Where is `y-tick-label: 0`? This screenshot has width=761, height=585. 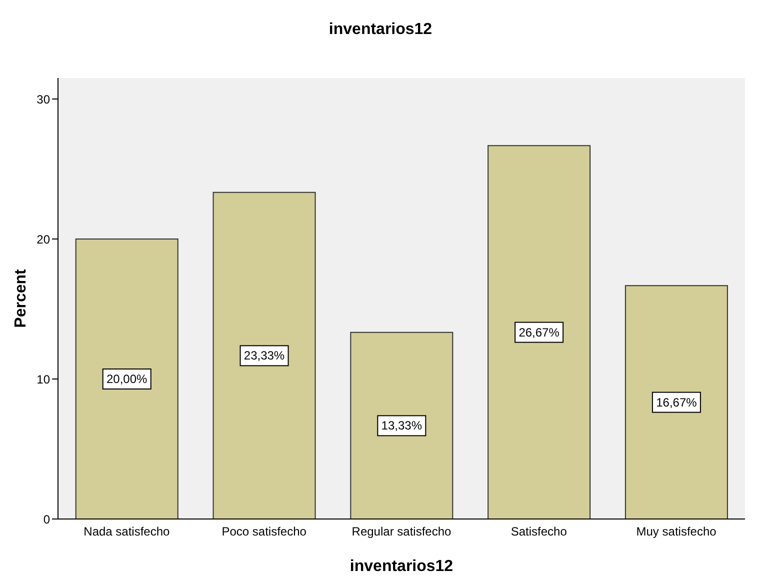
y-tick-label: 0 is located at coordinates (46, 519).